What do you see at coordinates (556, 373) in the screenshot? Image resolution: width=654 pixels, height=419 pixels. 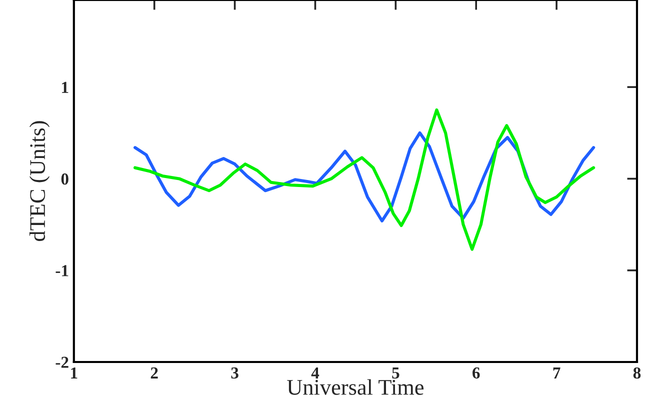 I see `x-tick-label: 7` at bounding box center [556, 373].